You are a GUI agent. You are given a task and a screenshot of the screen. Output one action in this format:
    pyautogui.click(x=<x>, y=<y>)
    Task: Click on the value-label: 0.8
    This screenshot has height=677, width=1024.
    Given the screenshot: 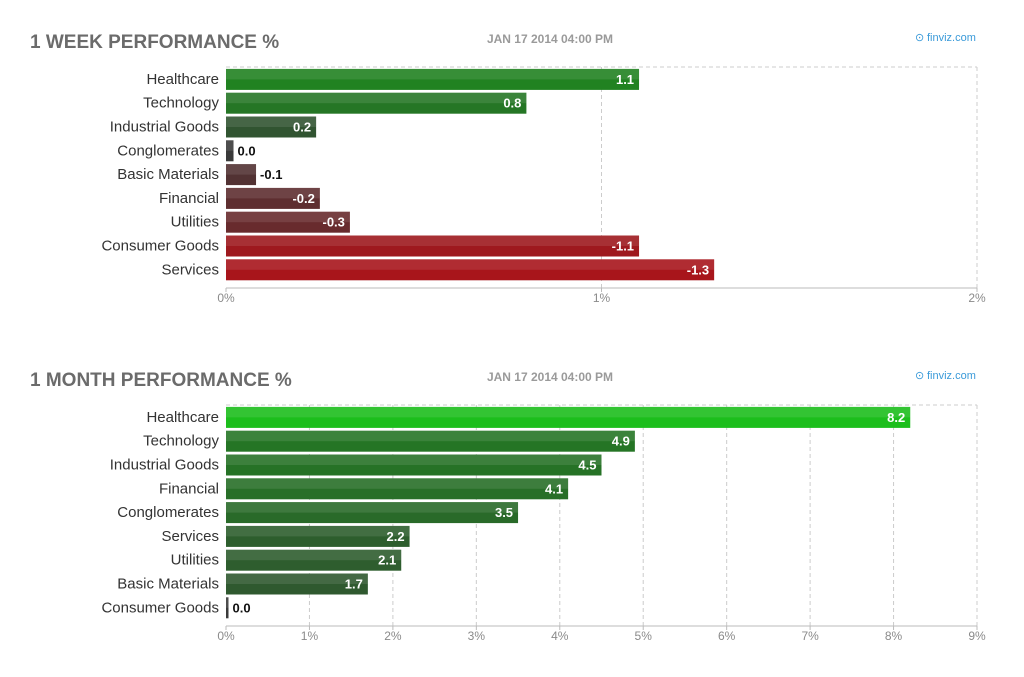 What is the action you would take?
    pyautogui.click(x=512, y=103)
    